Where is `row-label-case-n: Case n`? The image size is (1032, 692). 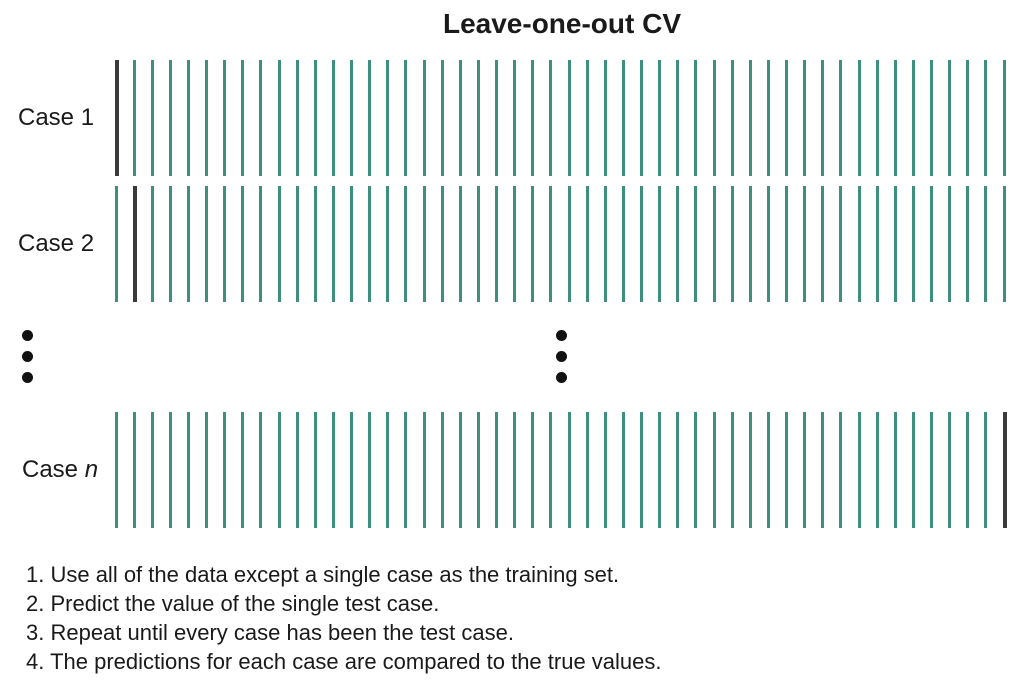 row-label-case-n: Case n is located at coordinates (60, 470).